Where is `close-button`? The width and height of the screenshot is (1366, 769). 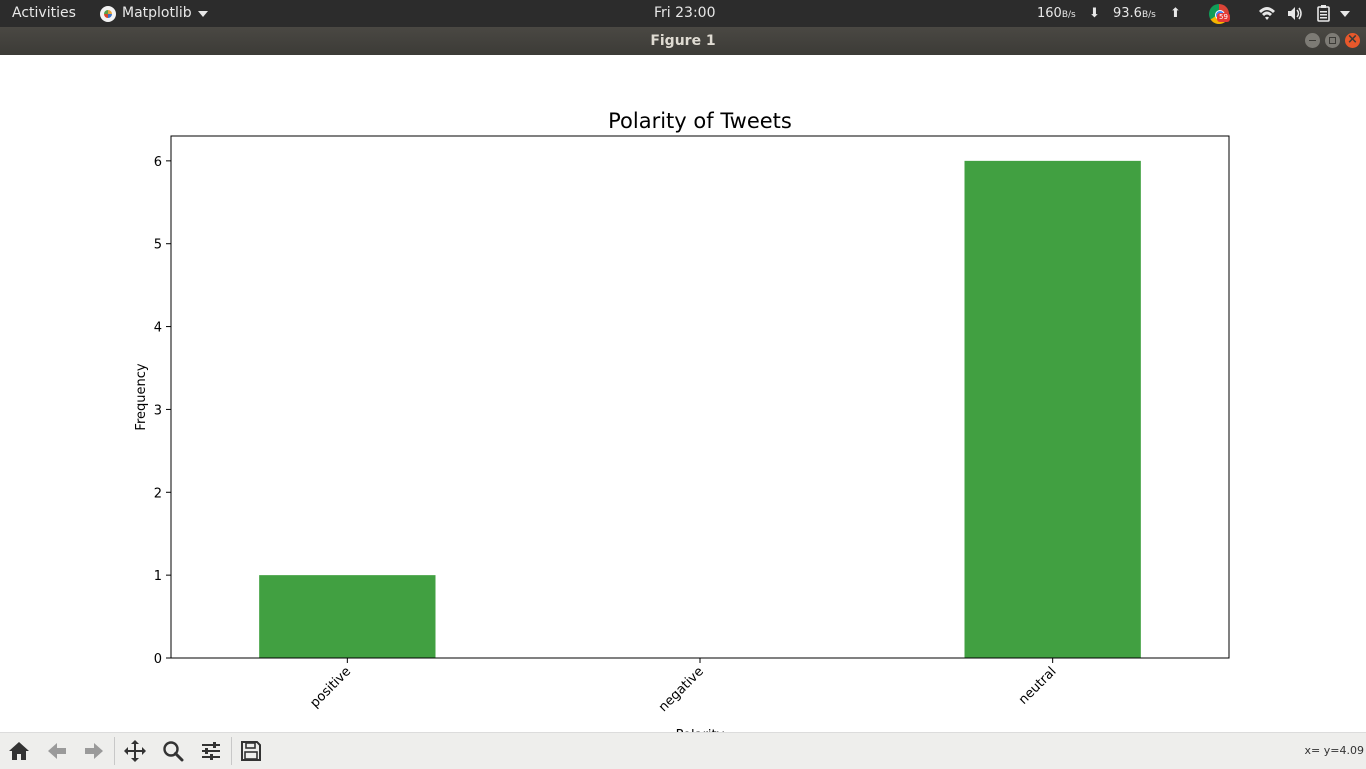 close-button is located at coordinates (1352, 40).